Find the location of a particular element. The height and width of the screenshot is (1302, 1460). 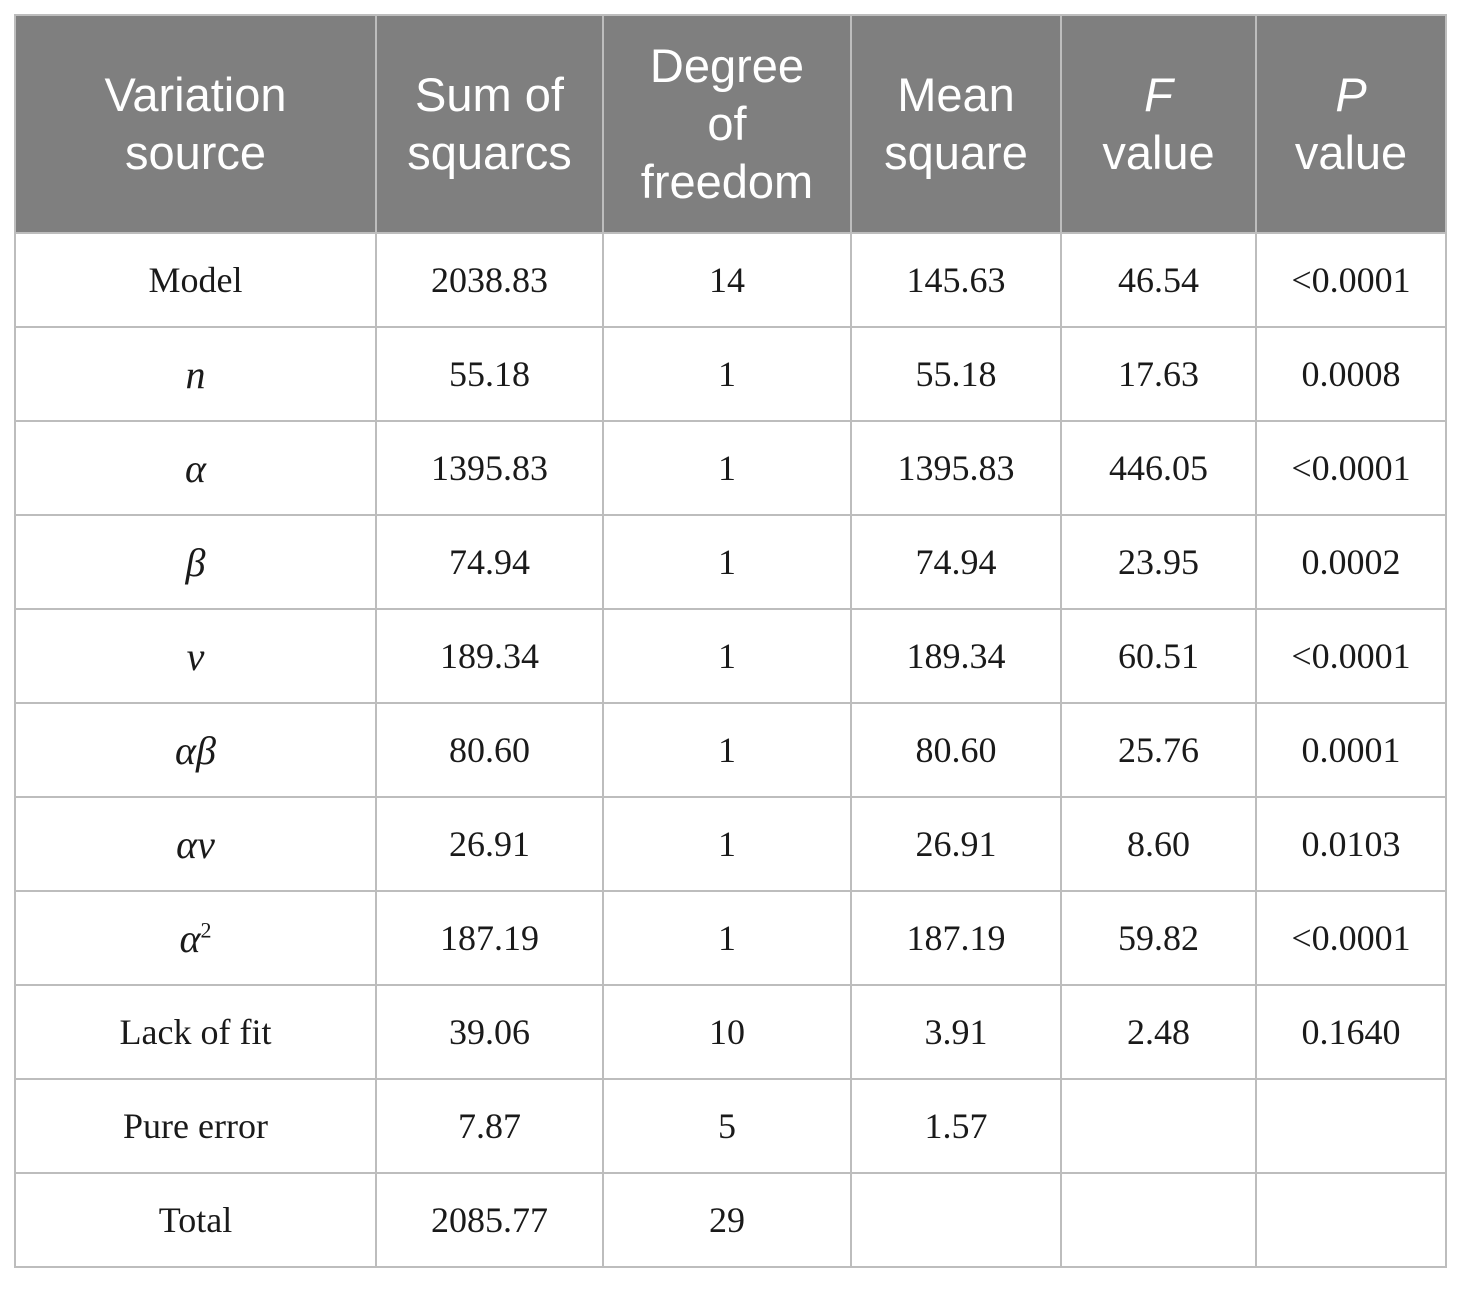

table-row: Lack of fit 39.06 10 3.91 2.48 0.1640 is located at coordinates (730, 1032).